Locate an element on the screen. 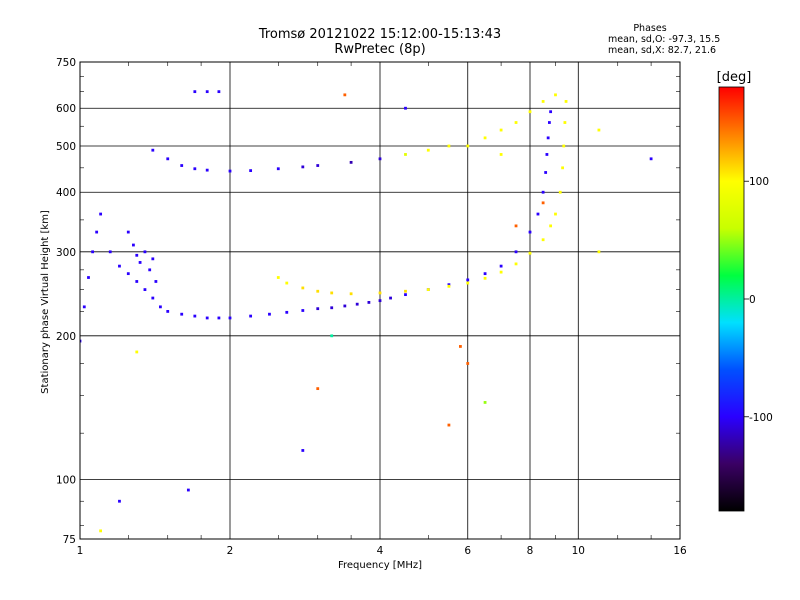 The height and width of the screenshot is (600, 800). stats-line-o: mean, sd,O: -97.3, 15.5 is located at coordinates (664, 39).